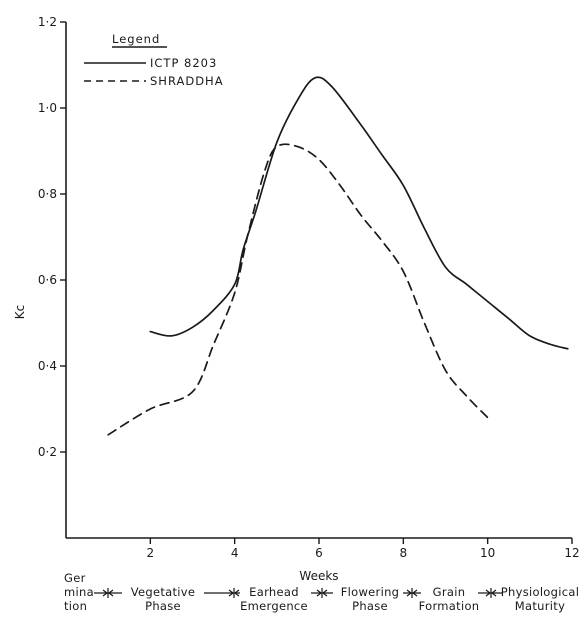  What do you see at coordinates (47, 366) in the screenshot?
I see `y-tick-label: 0·4` at bounding box center [47, 366].